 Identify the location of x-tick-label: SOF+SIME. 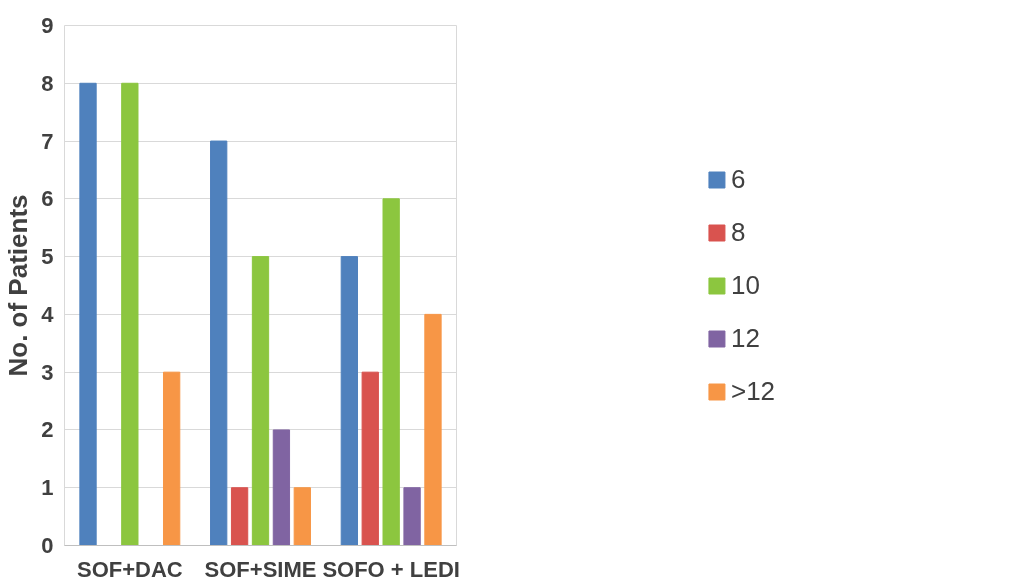
(260, 569).